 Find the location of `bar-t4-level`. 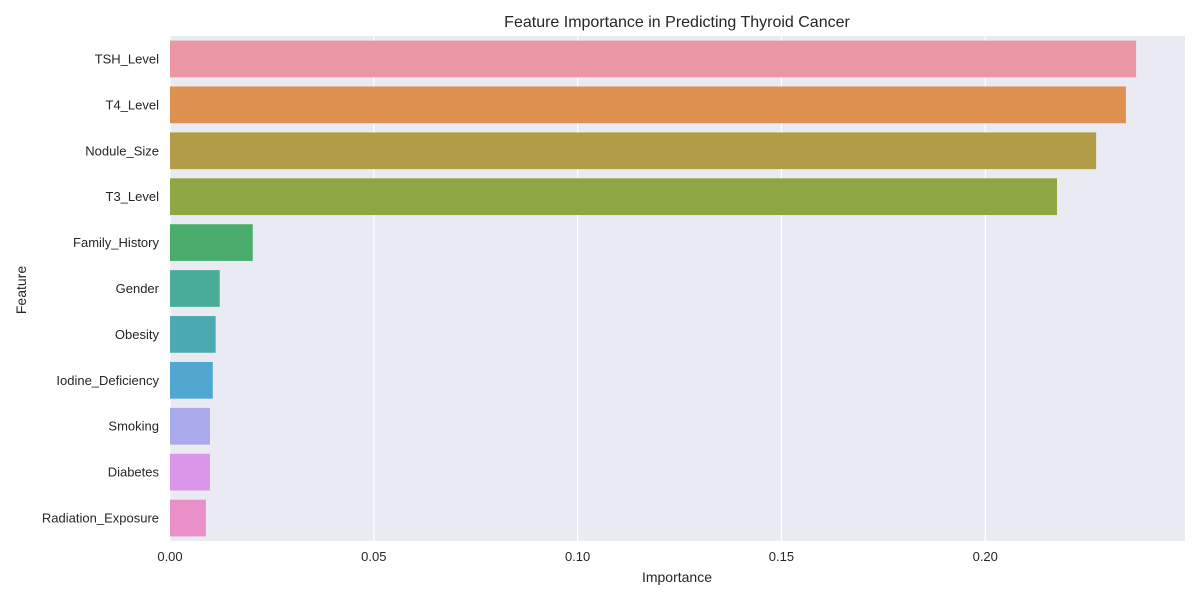

bar-t4-level is located at coordinates (648, 105).